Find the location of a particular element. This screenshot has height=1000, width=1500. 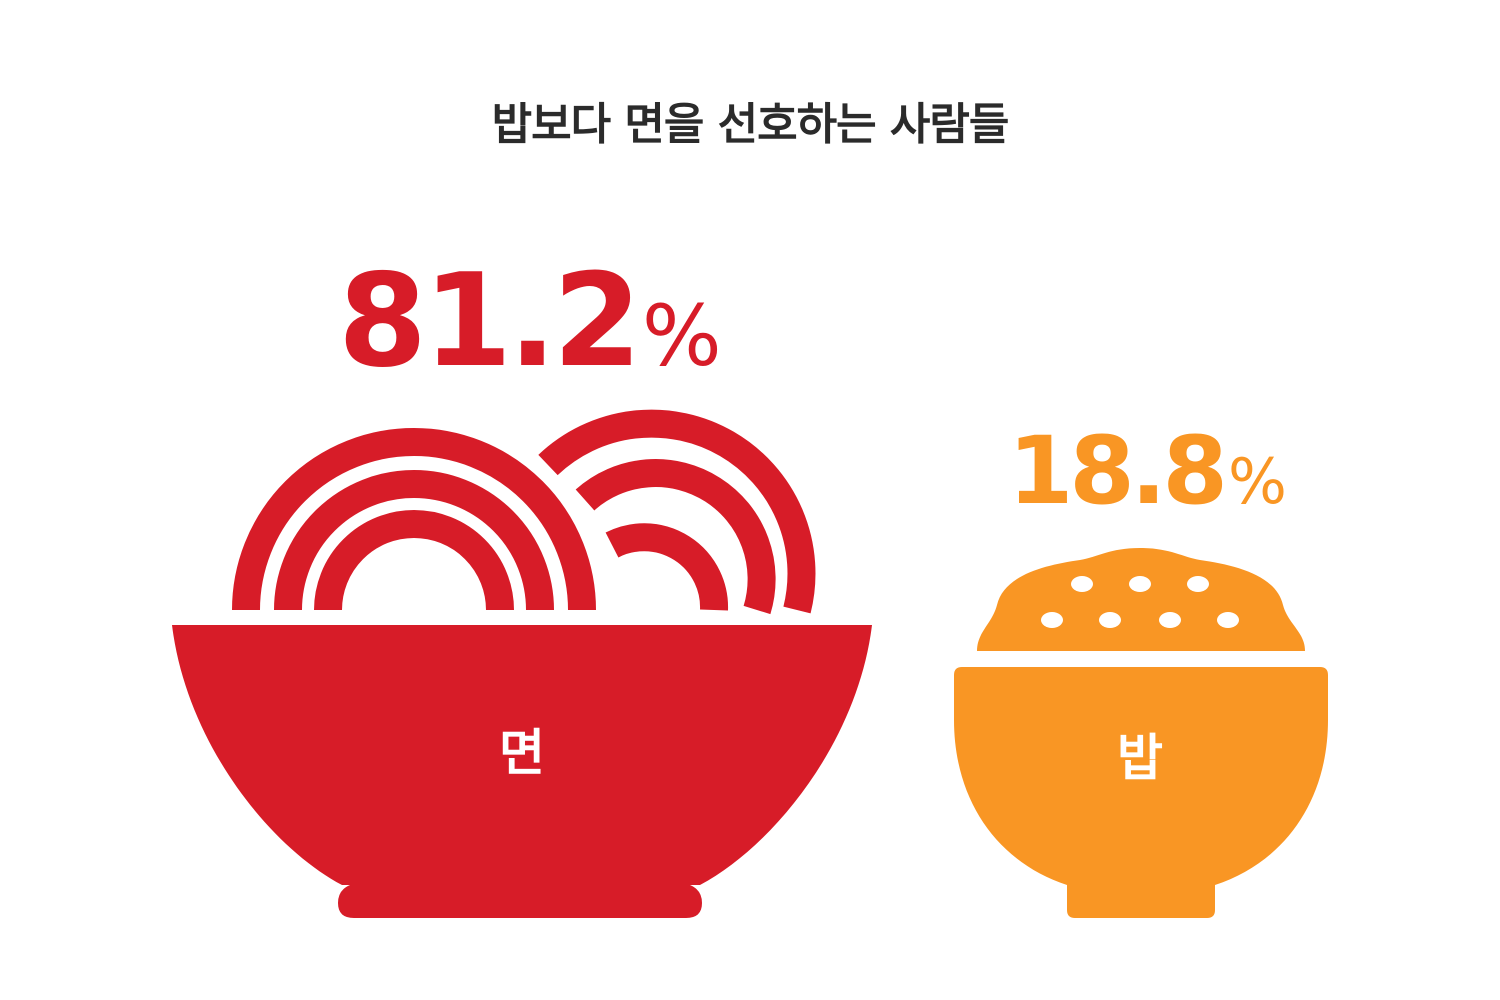

rice-value-number: 18.8 is located at coordinates (1116, 471).